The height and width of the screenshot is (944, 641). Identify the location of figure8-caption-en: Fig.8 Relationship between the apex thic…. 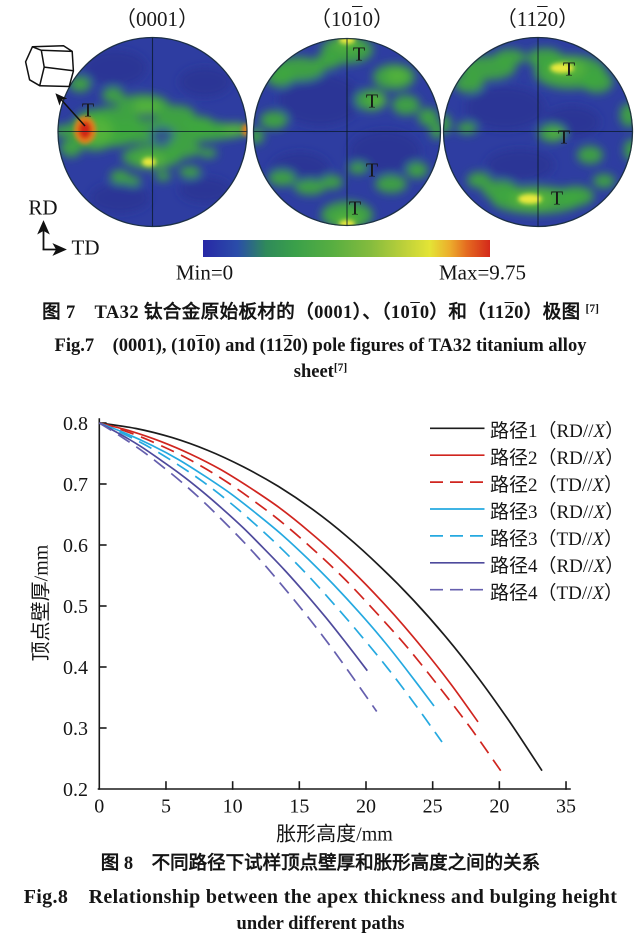
(320, 897).